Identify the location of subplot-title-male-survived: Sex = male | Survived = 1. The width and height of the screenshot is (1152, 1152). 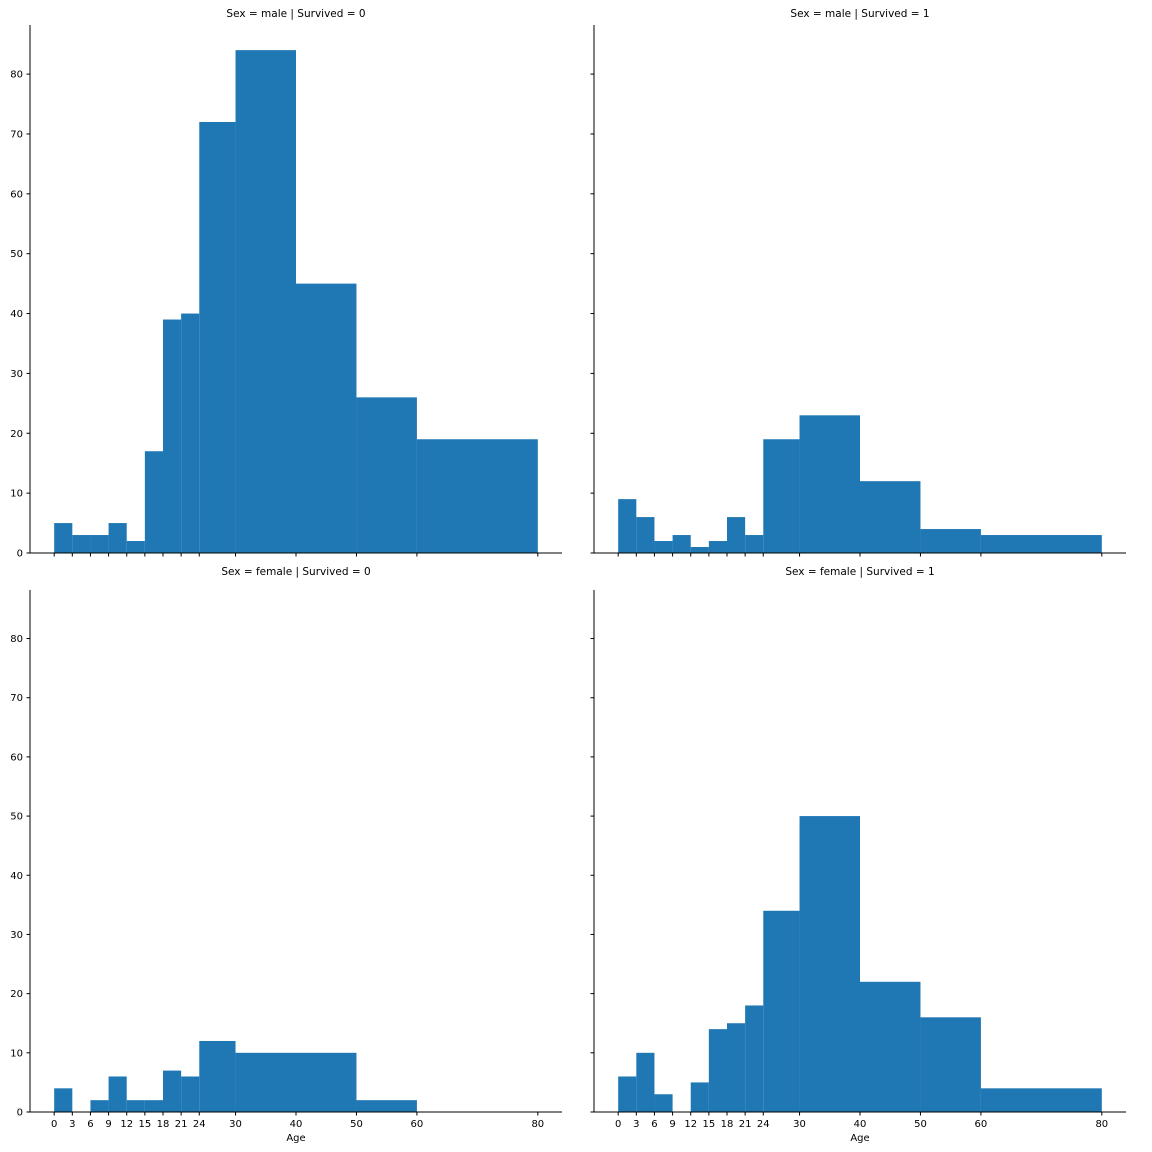
(860, 14).